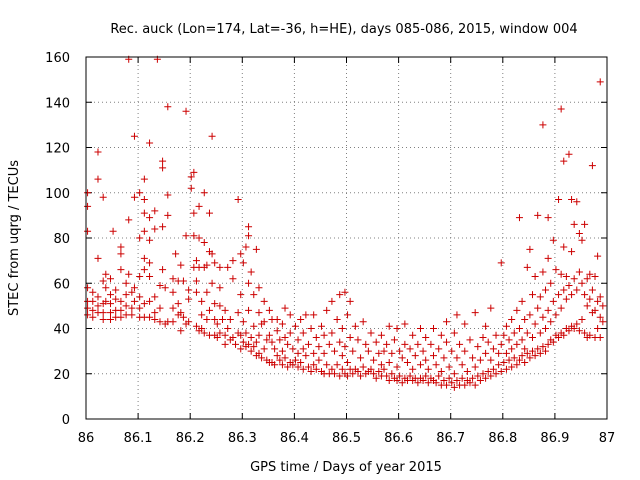 The width and height of the screenshot is (640, 480). What do you see at coordinates (398, 438) in the screenshot?
I see `x-tick-label: 86.6` at bounding box center [398, 438].